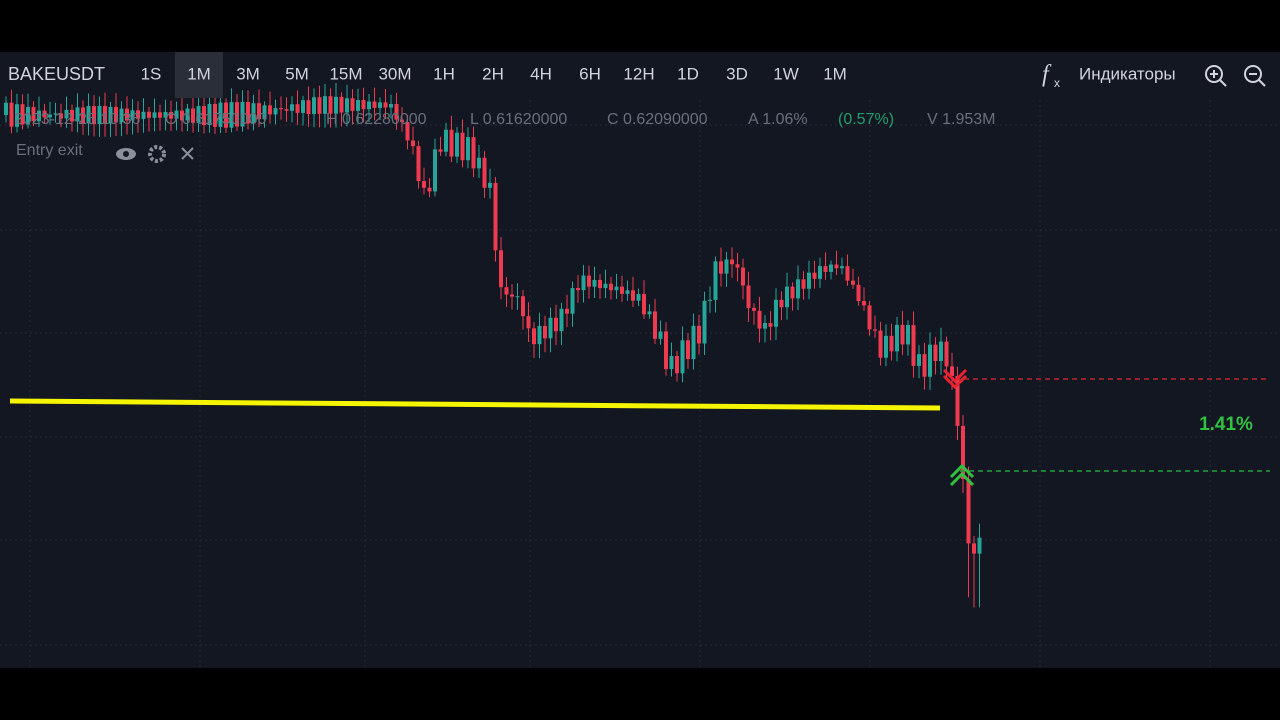 The image size is (1280, 720). I want to click on interval-button: 12H, so click(638, 73).